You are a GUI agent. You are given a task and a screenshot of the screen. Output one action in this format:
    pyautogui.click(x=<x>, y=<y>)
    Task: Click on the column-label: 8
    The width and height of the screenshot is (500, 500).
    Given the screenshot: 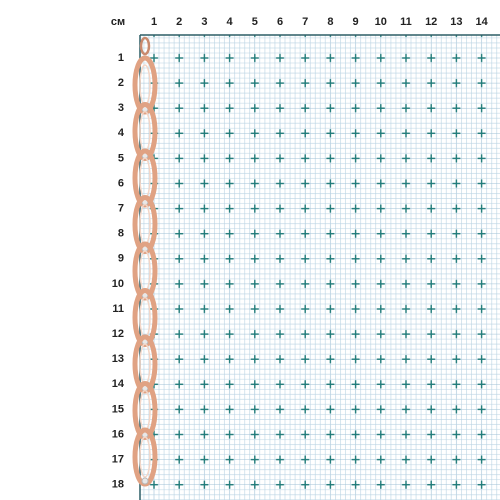 What is the action you would take?
    pyautogui.click(x=330, y=22)
    